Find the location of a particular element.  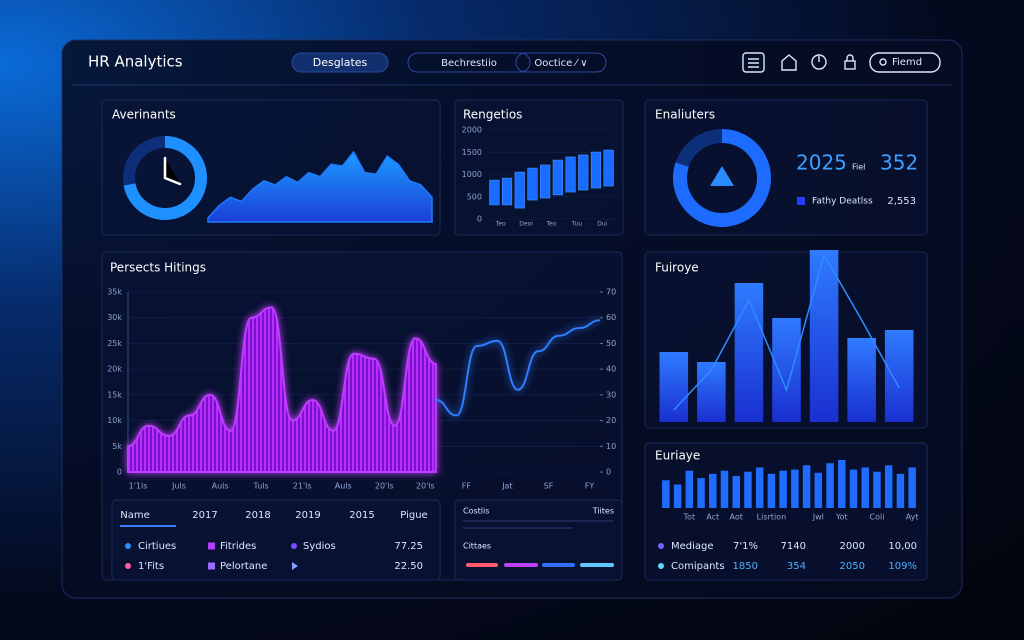

x-tick-label: Teo is located at coordinates (500, 224).